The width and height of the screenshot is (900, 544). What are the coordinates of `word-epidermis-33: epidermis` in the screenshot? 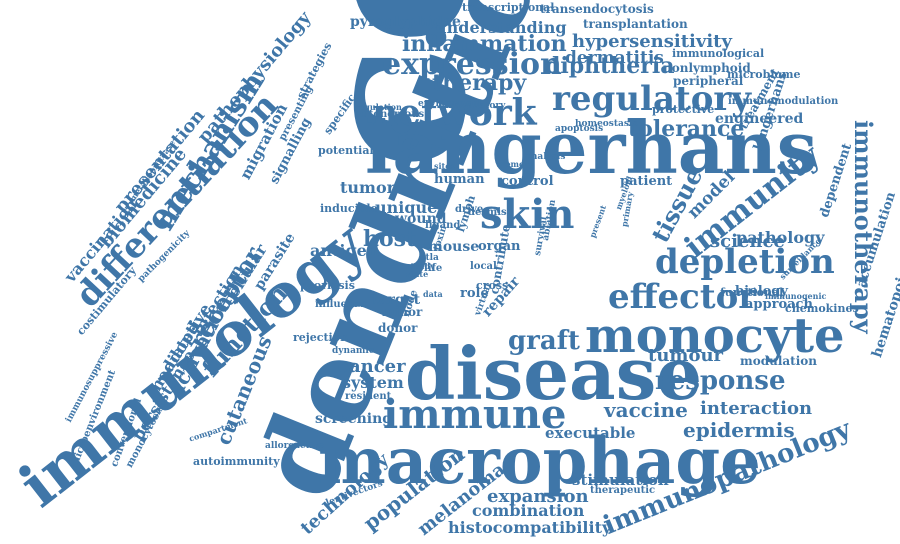 It's located at (739, 430).